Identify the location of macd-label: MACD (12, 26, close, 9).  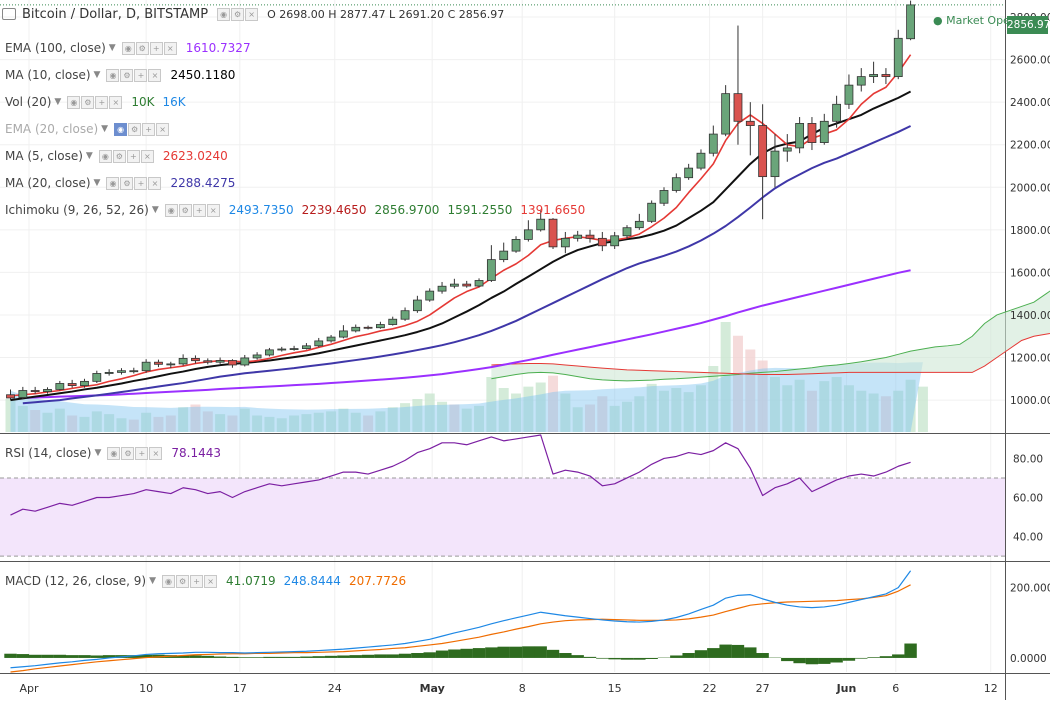
(75, 581).